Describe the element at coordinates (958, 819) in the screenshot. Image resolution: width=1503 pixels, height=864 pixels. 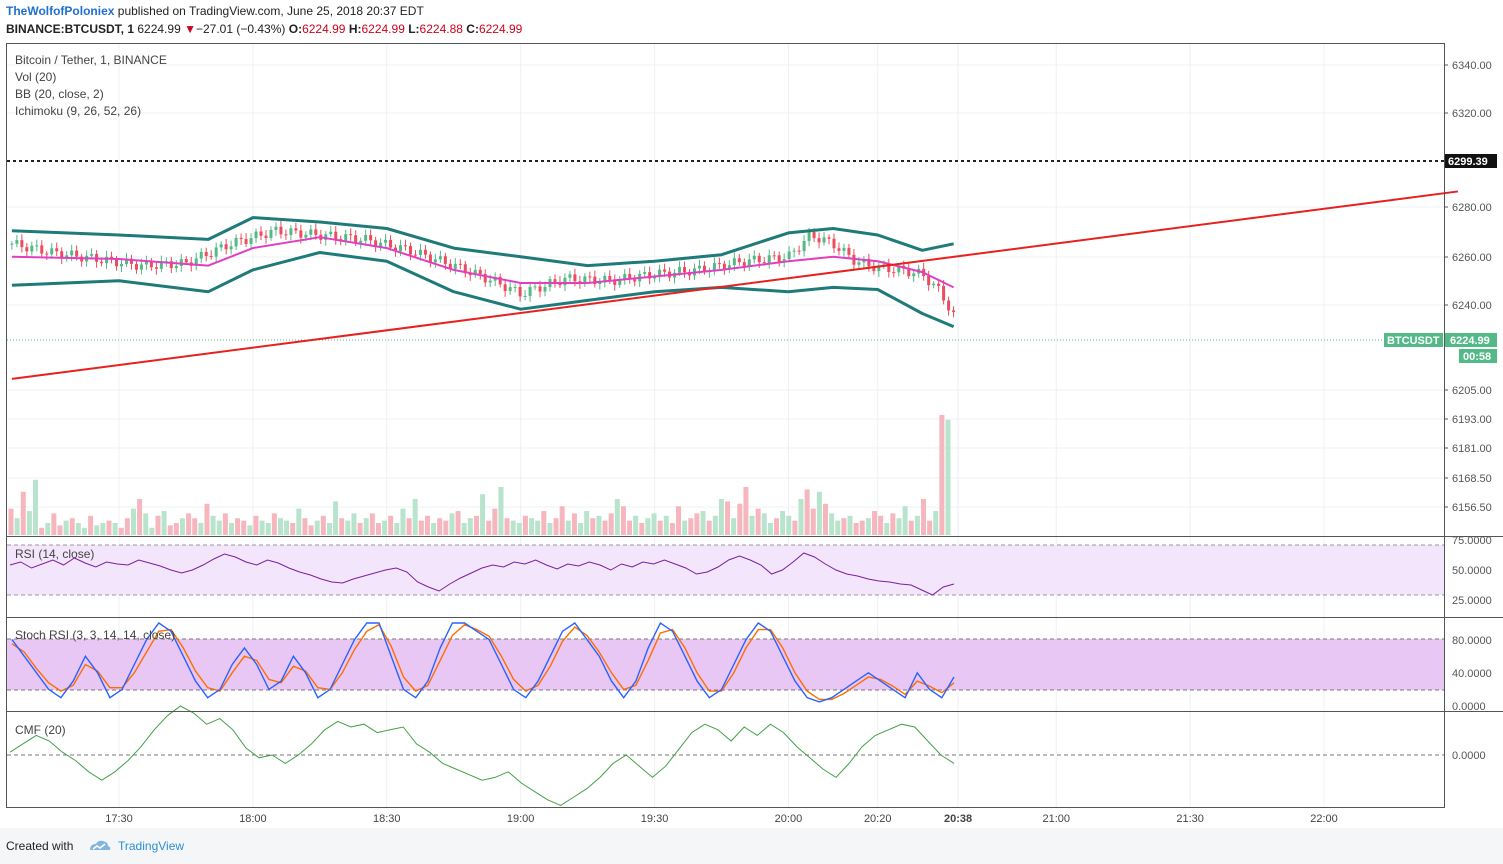
I see `x-tick-label: 20:38` at that location.